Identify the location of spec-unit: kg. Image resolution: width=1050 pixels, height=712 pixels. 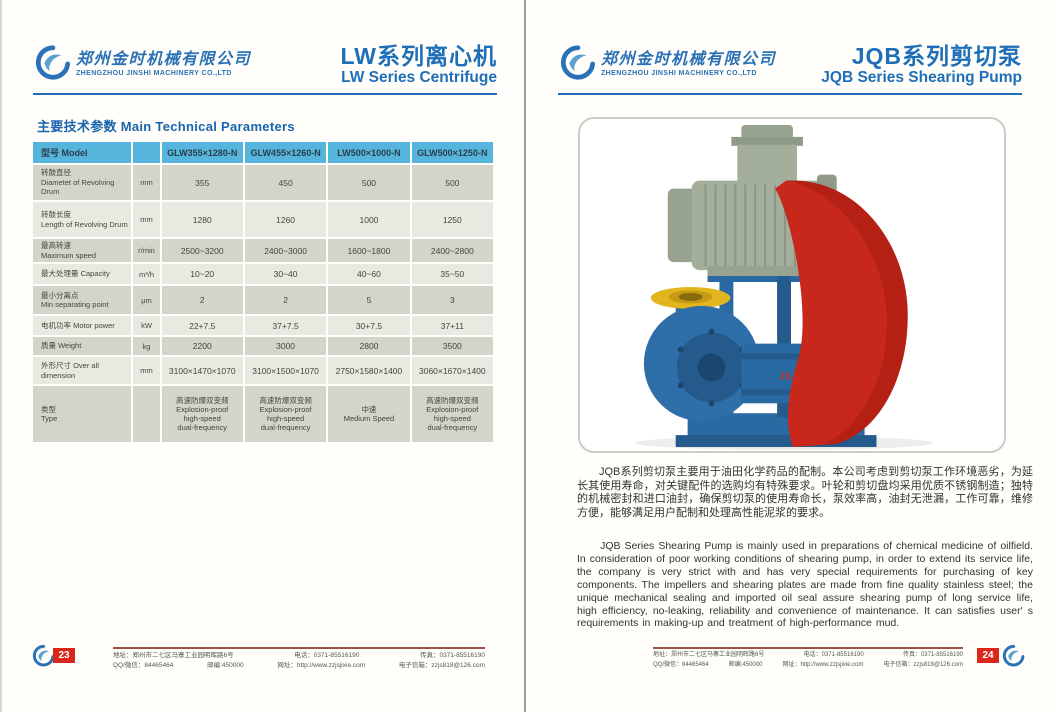
(146, 346).